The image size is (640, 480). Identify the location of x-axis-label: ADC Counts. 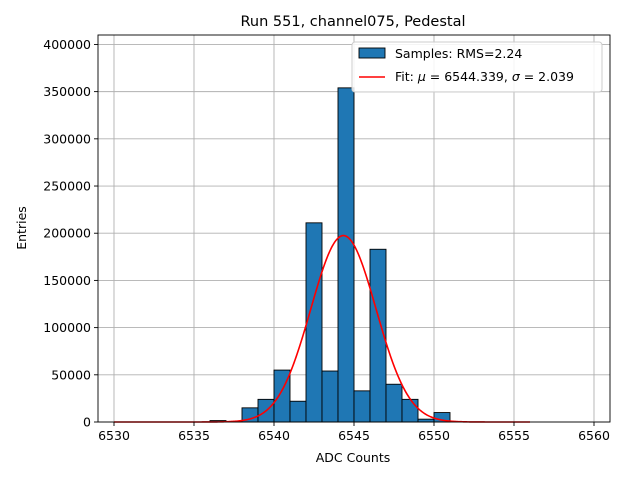
(353, 457).